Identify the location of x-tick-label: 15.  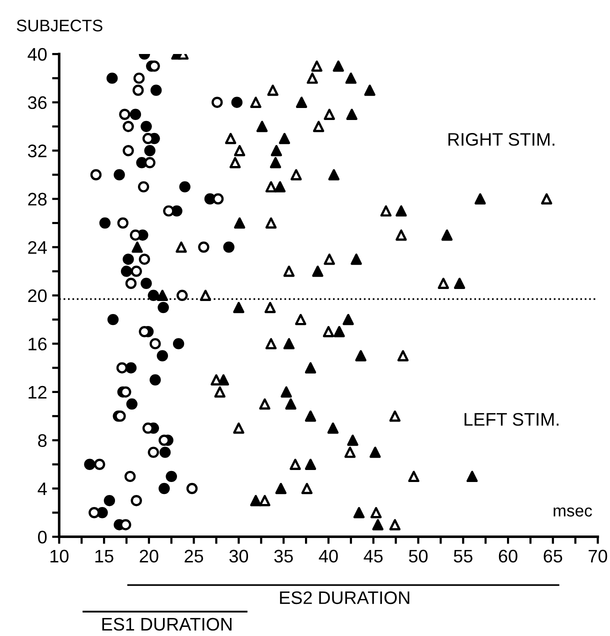
(104, 556).